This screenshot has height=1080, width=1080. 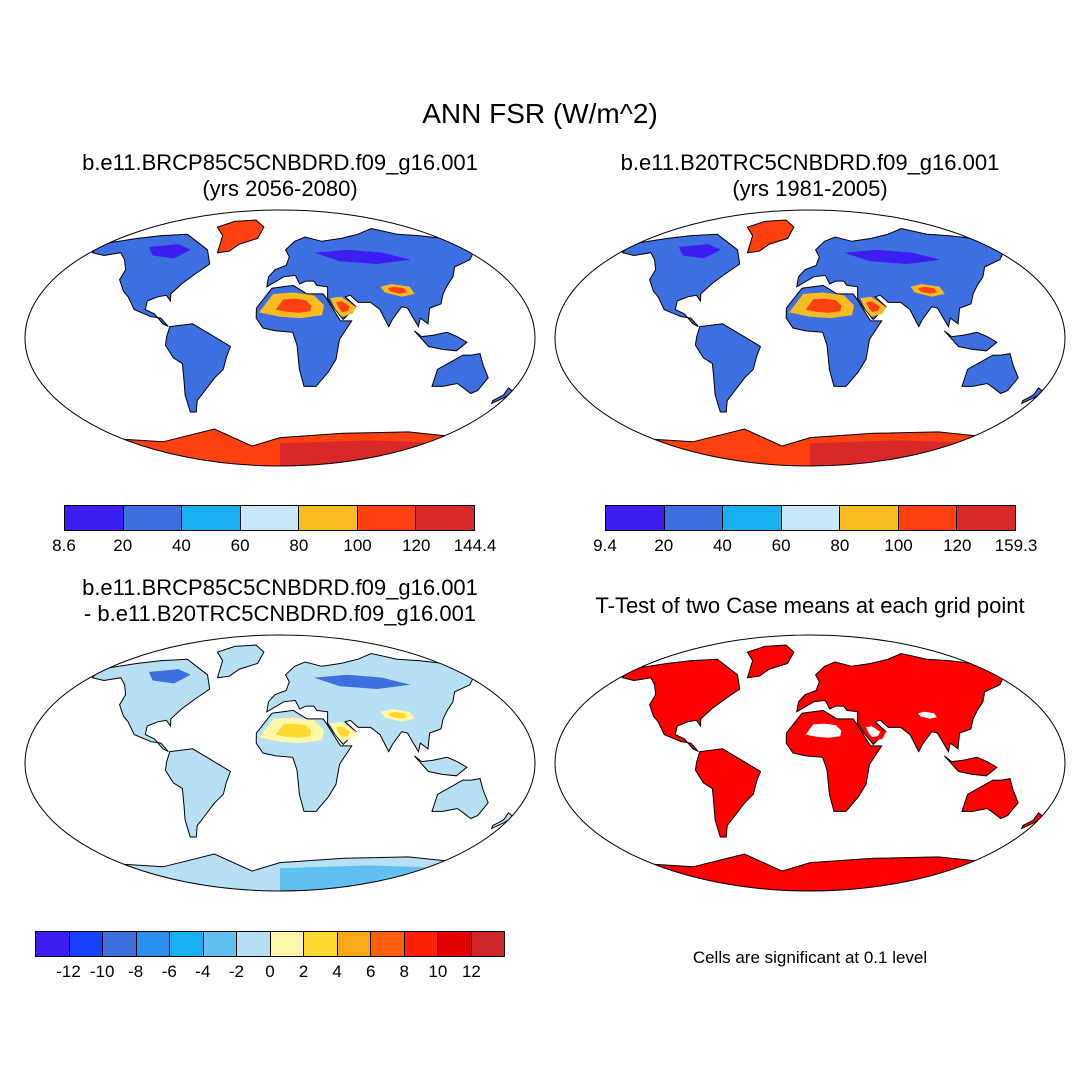 I want to click on panel2-title-line2: (yrs 1981-2005), so click(x=810, y=188).